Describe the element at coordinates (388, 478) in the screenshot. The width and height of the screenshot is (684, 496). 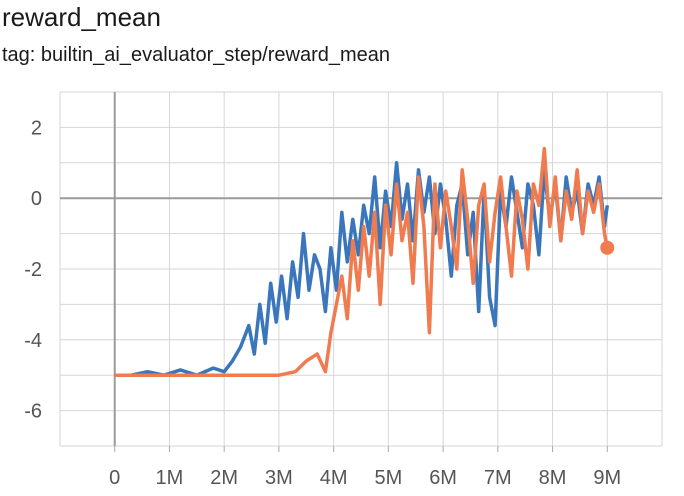
I see `x-tick-label: 5M` at that location.